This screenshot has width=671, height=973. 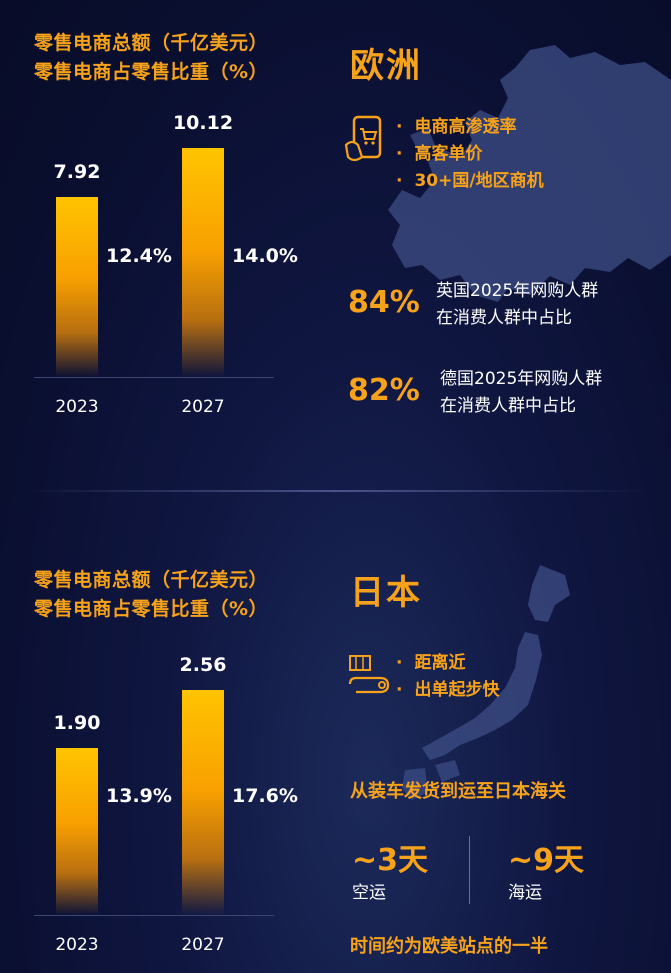 What do you see at coordinates (335, 491) in the screenshot?
I see `section-divider` at bounding box center [335, 491].